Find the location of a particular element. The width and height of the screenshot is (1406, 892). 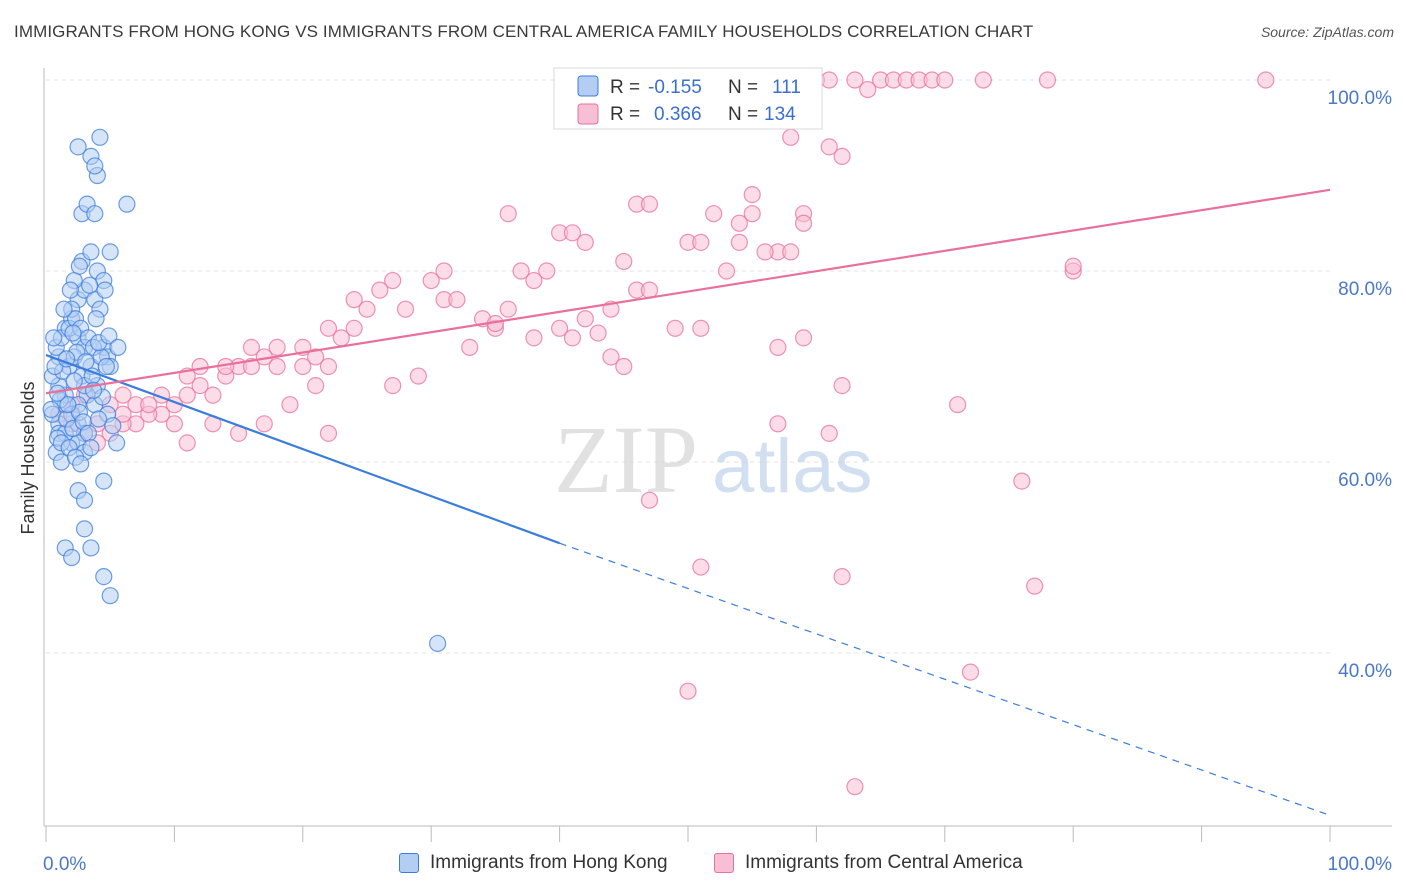

legend-r-value-2: 0.366 is located at coordinates (678, 114).